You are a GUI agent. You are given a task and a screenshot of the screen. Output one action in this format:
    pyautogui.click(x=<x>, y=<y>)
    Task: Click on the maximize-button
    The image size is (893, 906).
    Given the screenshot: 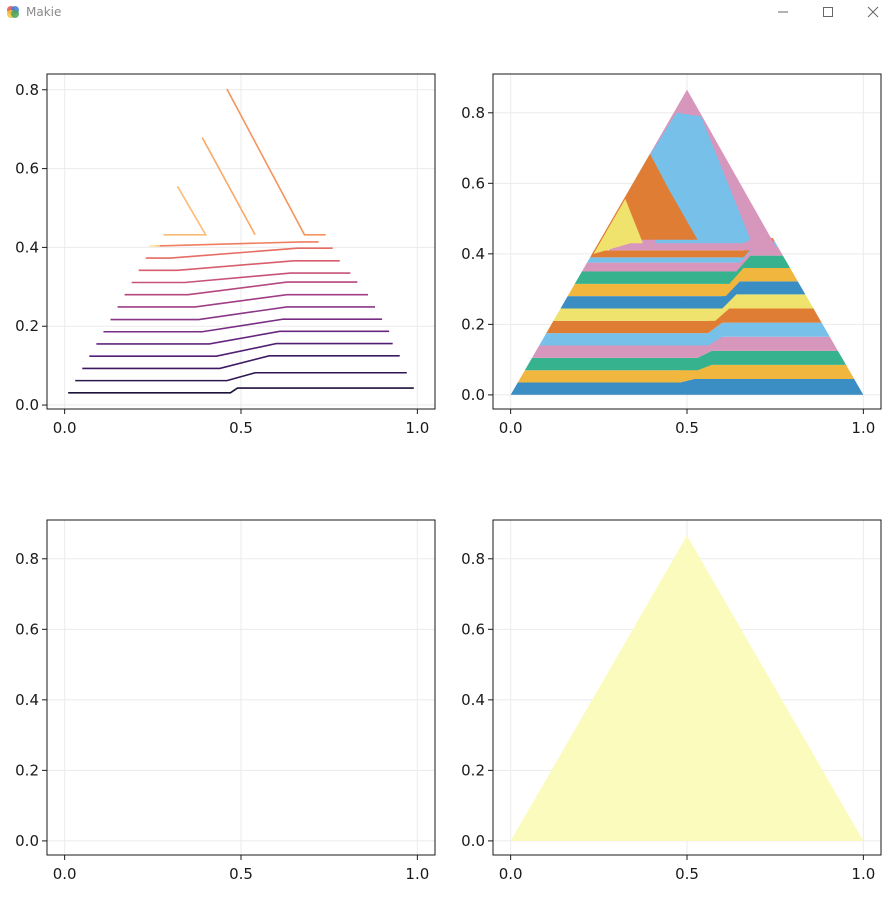 What is the action you would take?
    pyautogui.click(x=828, y=13)
    